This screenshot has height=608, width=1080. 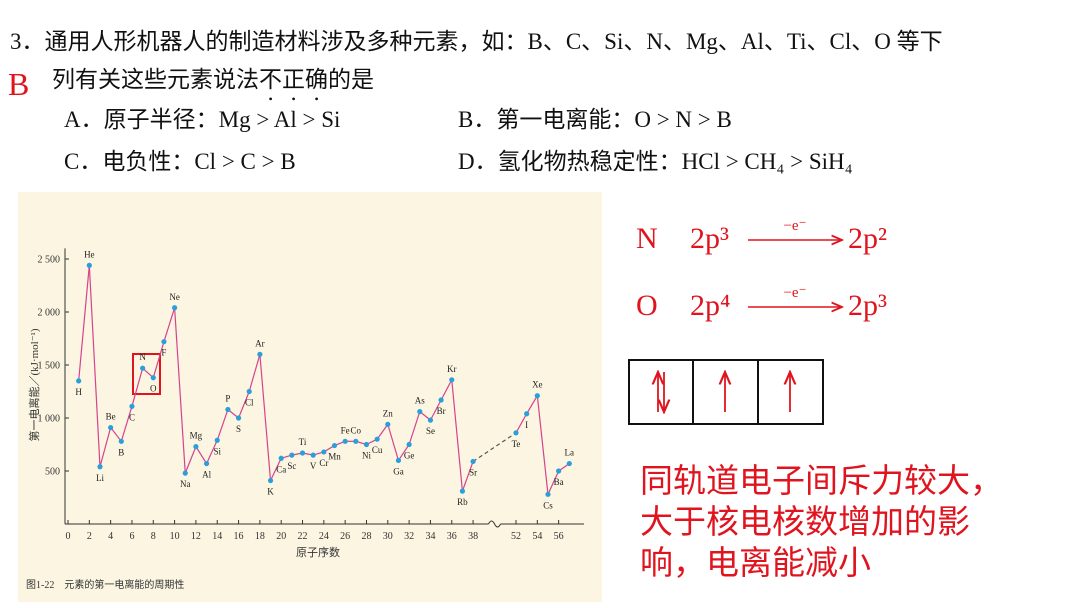 I want to click on option: B．第一电离能：O > N > B, so click(x=595, y=117).